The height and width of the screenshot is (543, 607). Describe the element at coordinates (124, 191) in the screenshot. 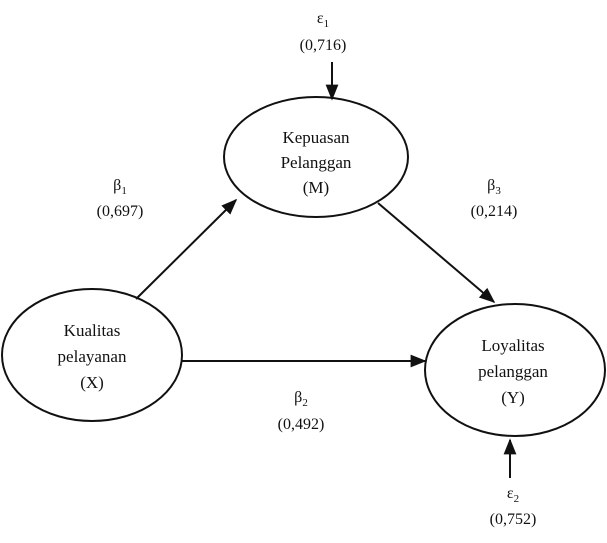

I see `beta1-subscript: 1` at that location.